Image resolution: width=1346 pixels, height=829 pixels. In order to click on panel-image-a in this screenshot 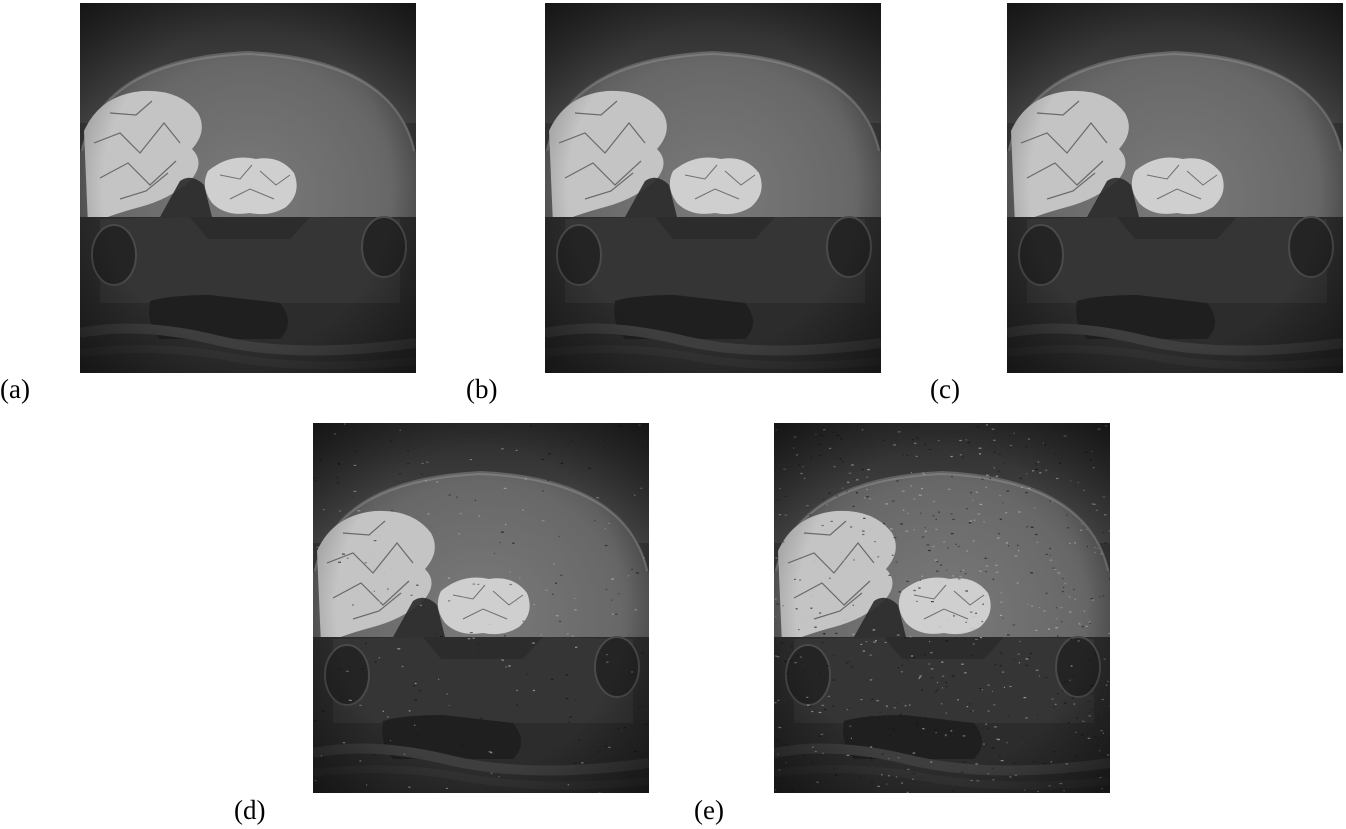, I will do `click(248, 188)`.